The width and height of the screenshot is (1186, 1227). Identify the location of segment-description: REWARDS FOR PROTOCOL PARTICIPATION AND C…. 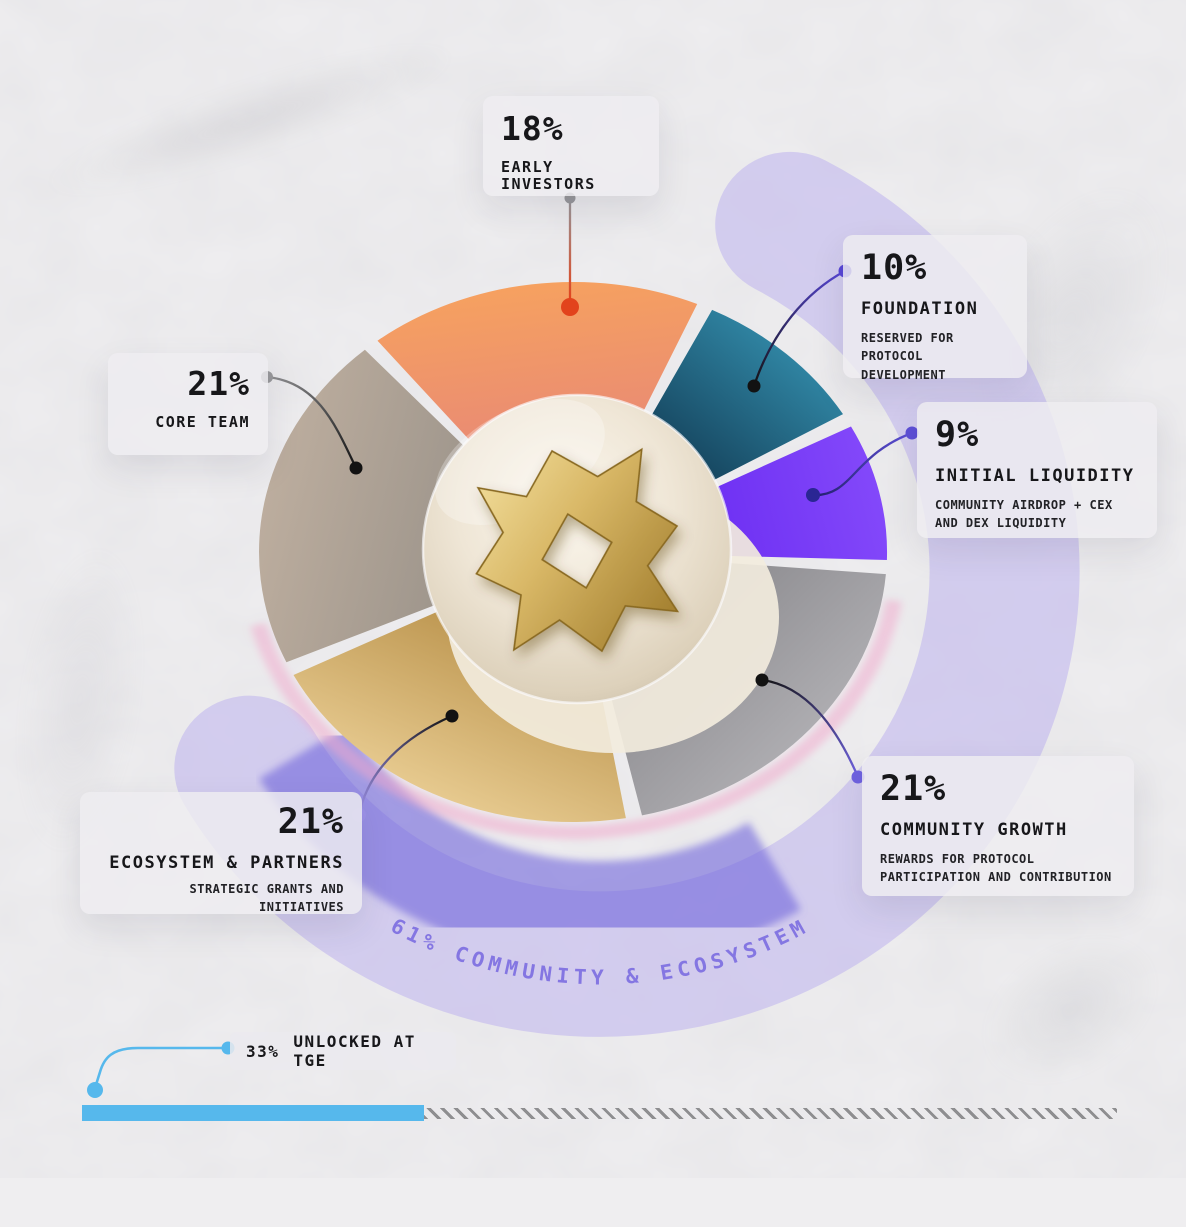
(996, 868).